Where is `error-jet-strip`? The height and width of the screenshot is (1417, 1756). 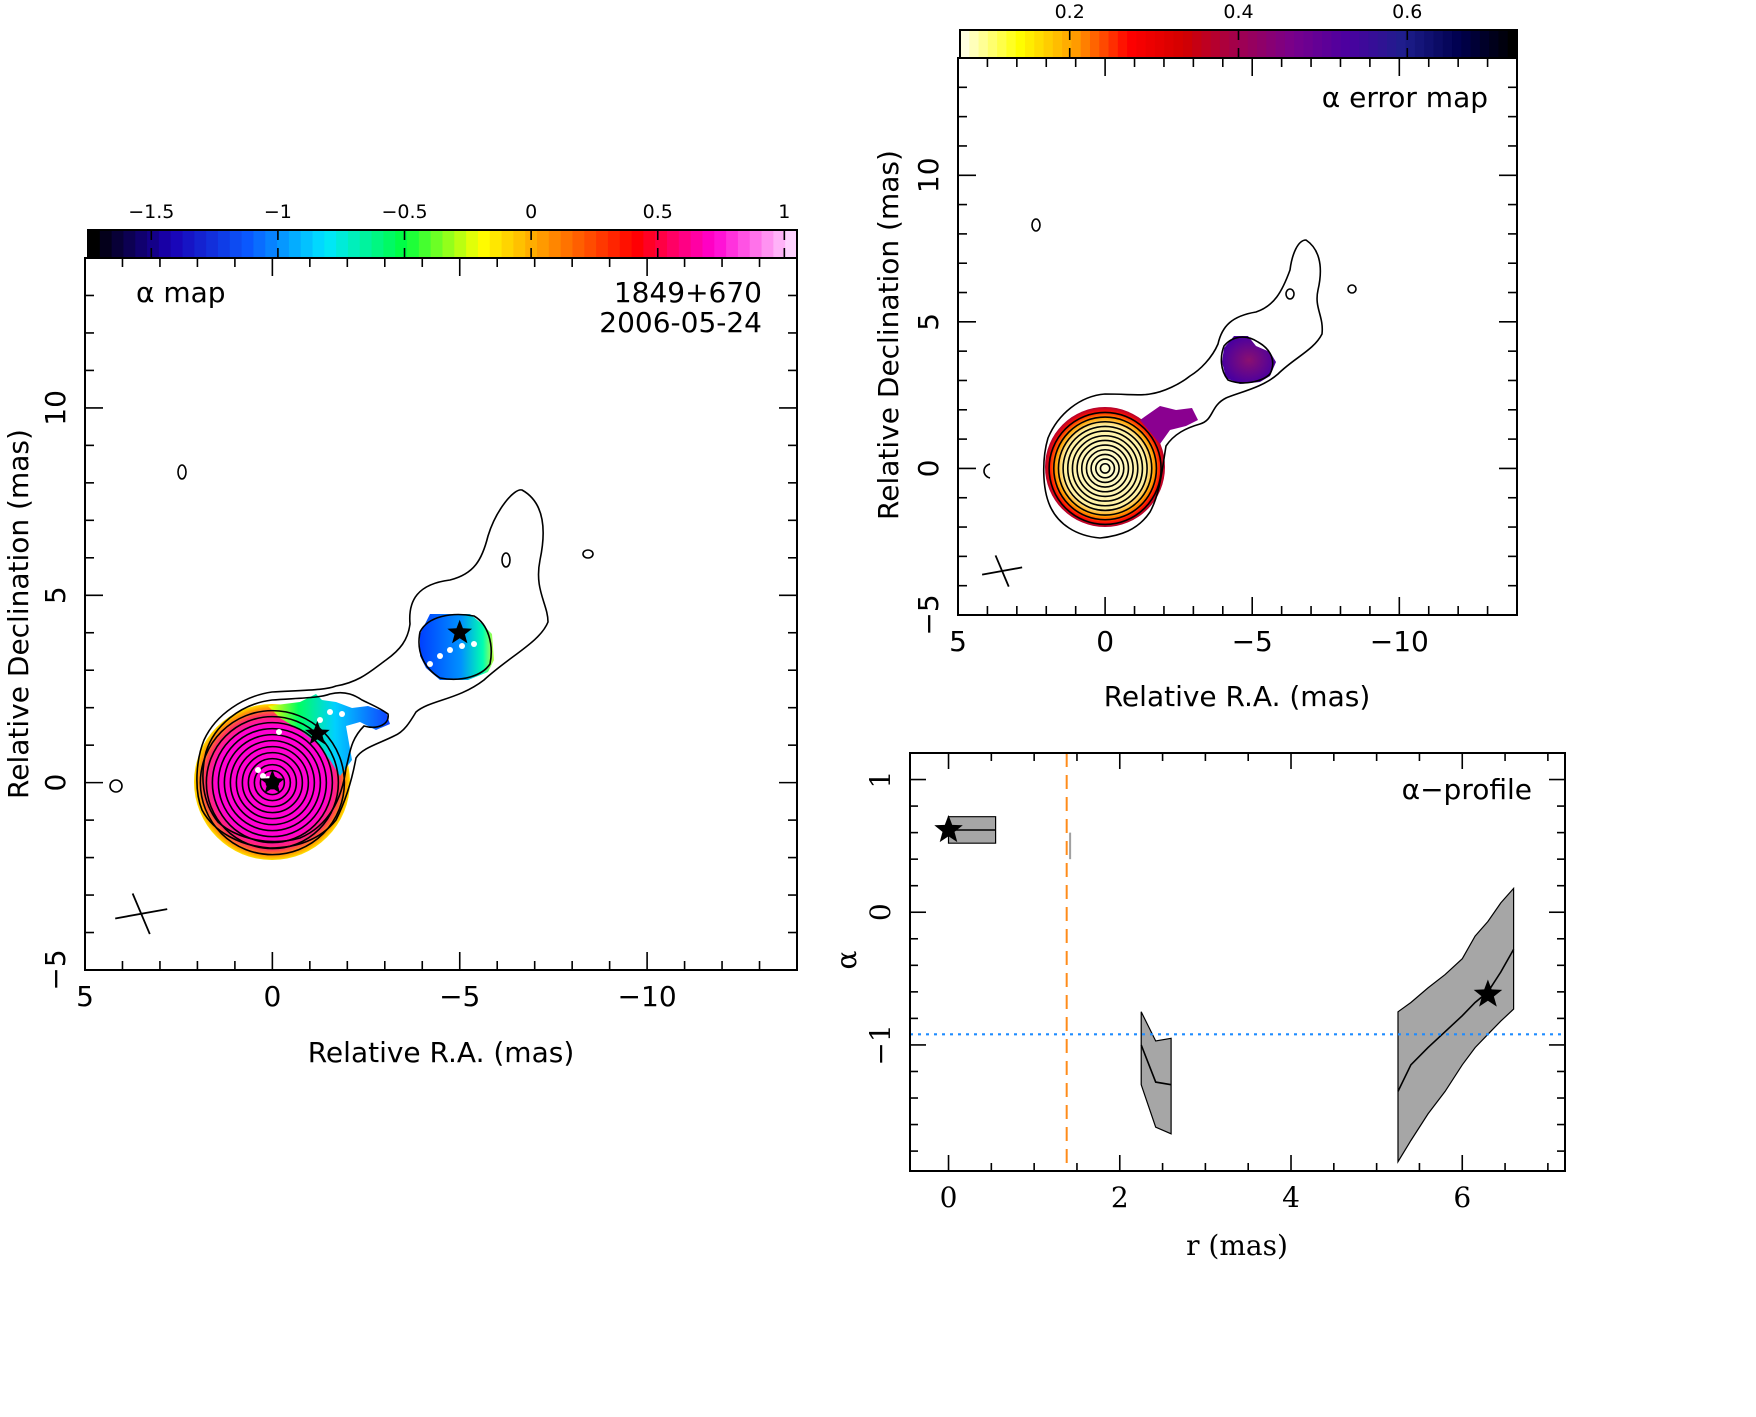 error-jet-strip is located at coordinates (1169, 425).